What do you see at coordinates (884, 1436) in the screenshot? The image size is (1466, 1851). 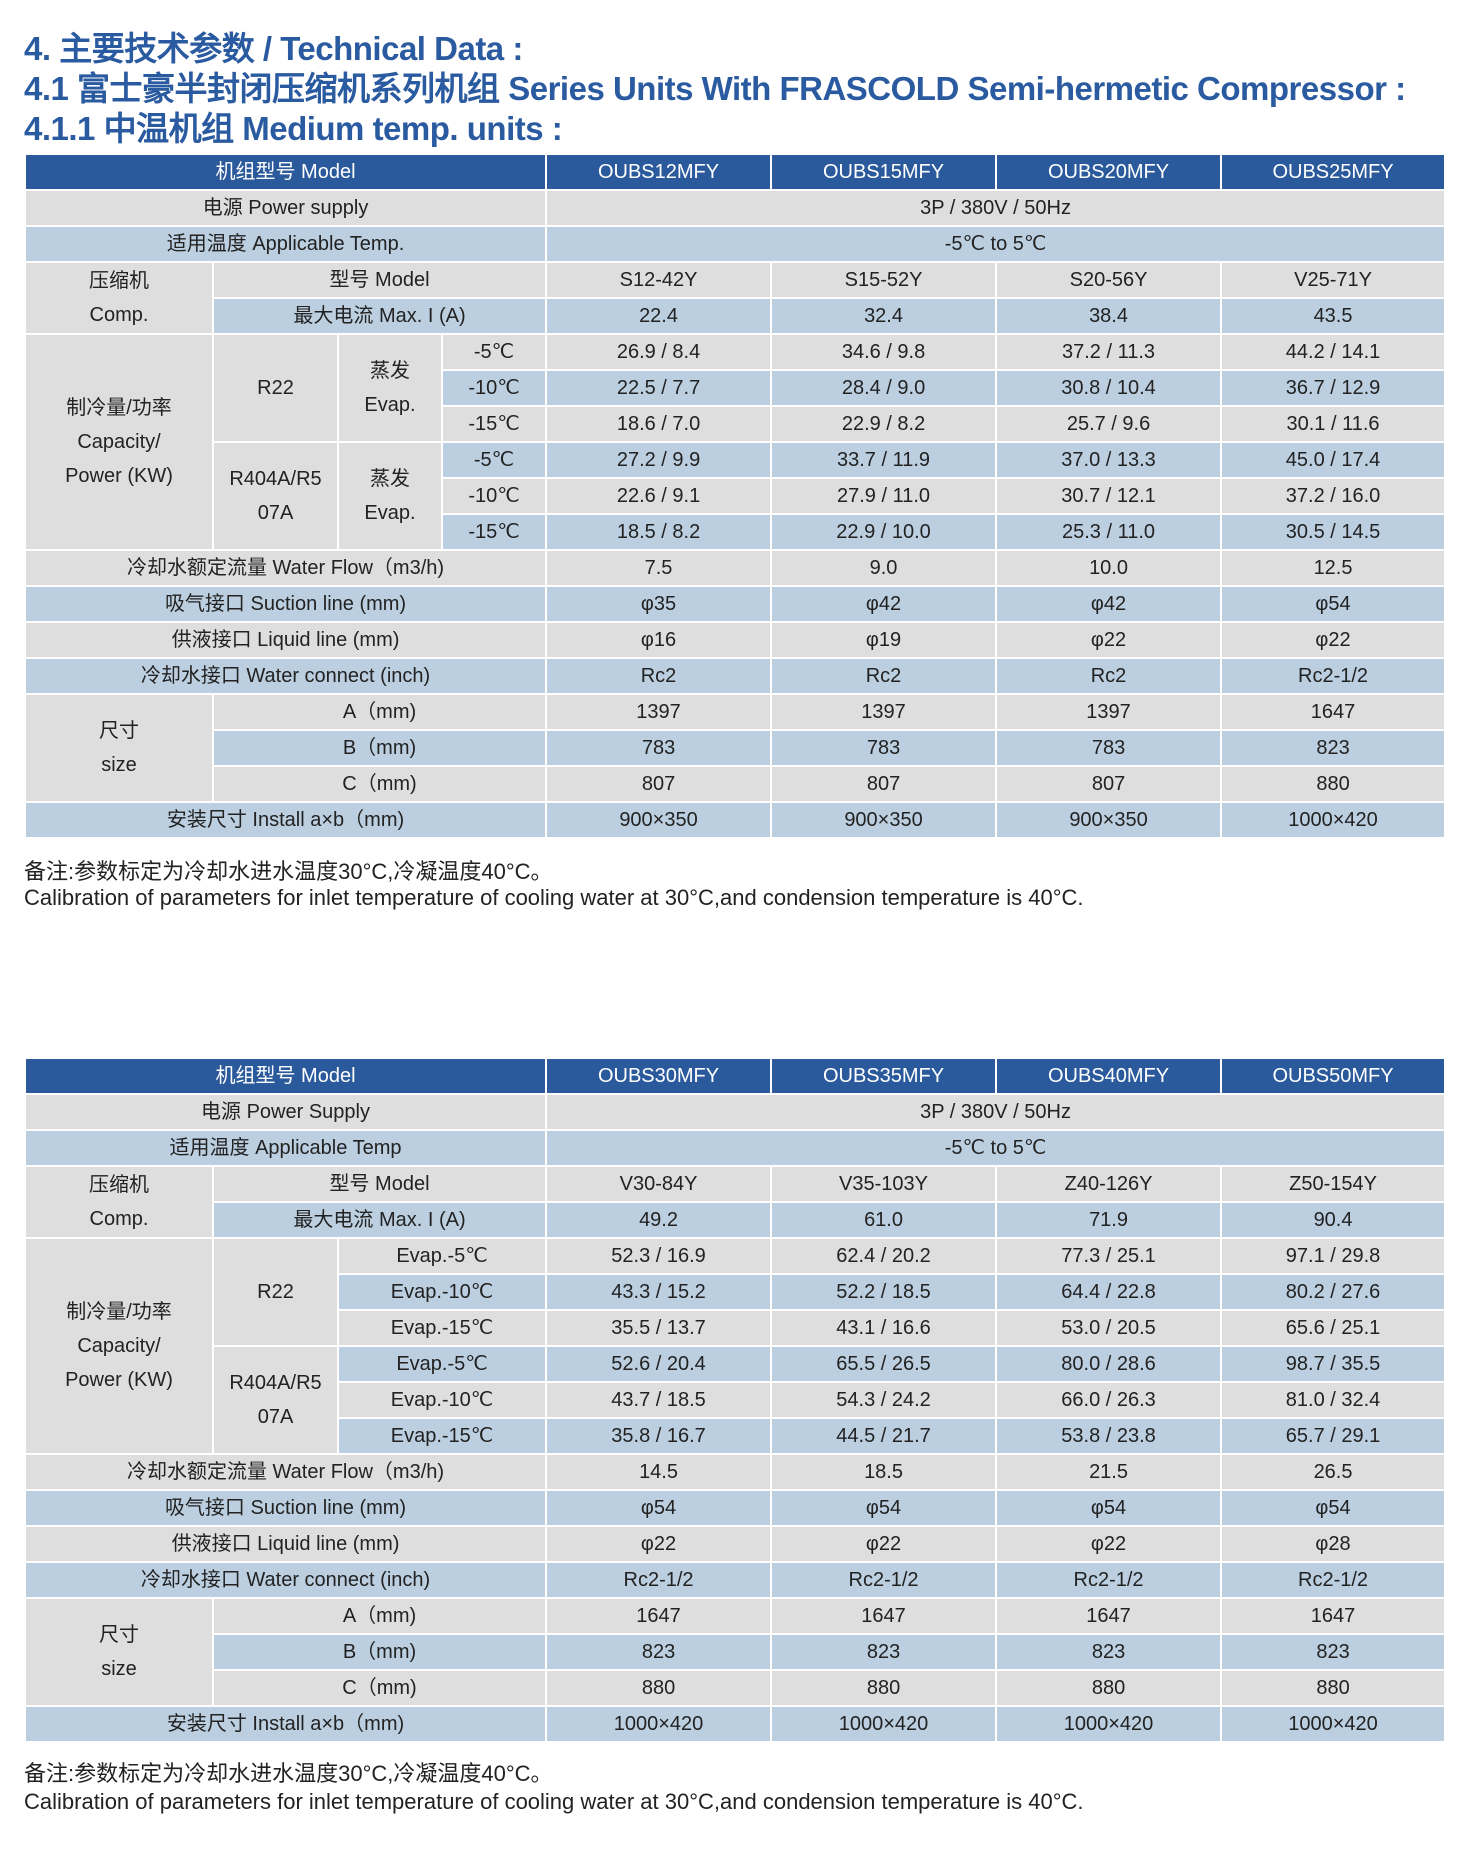 I see `capacity-power-value: 44.5 / 21.7` at bounding box center [884, 1436].